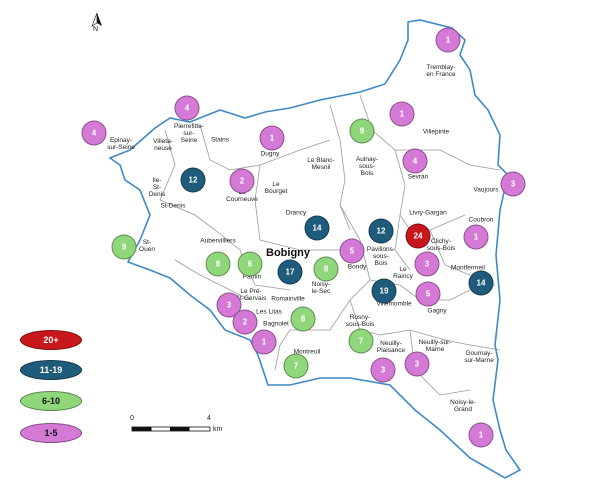 This screenshot has height=483, width=610. What do you see at coordinates (270, 154) in the screenshot?
I see `place-label: Dugny` at bounding box center [270, 154].